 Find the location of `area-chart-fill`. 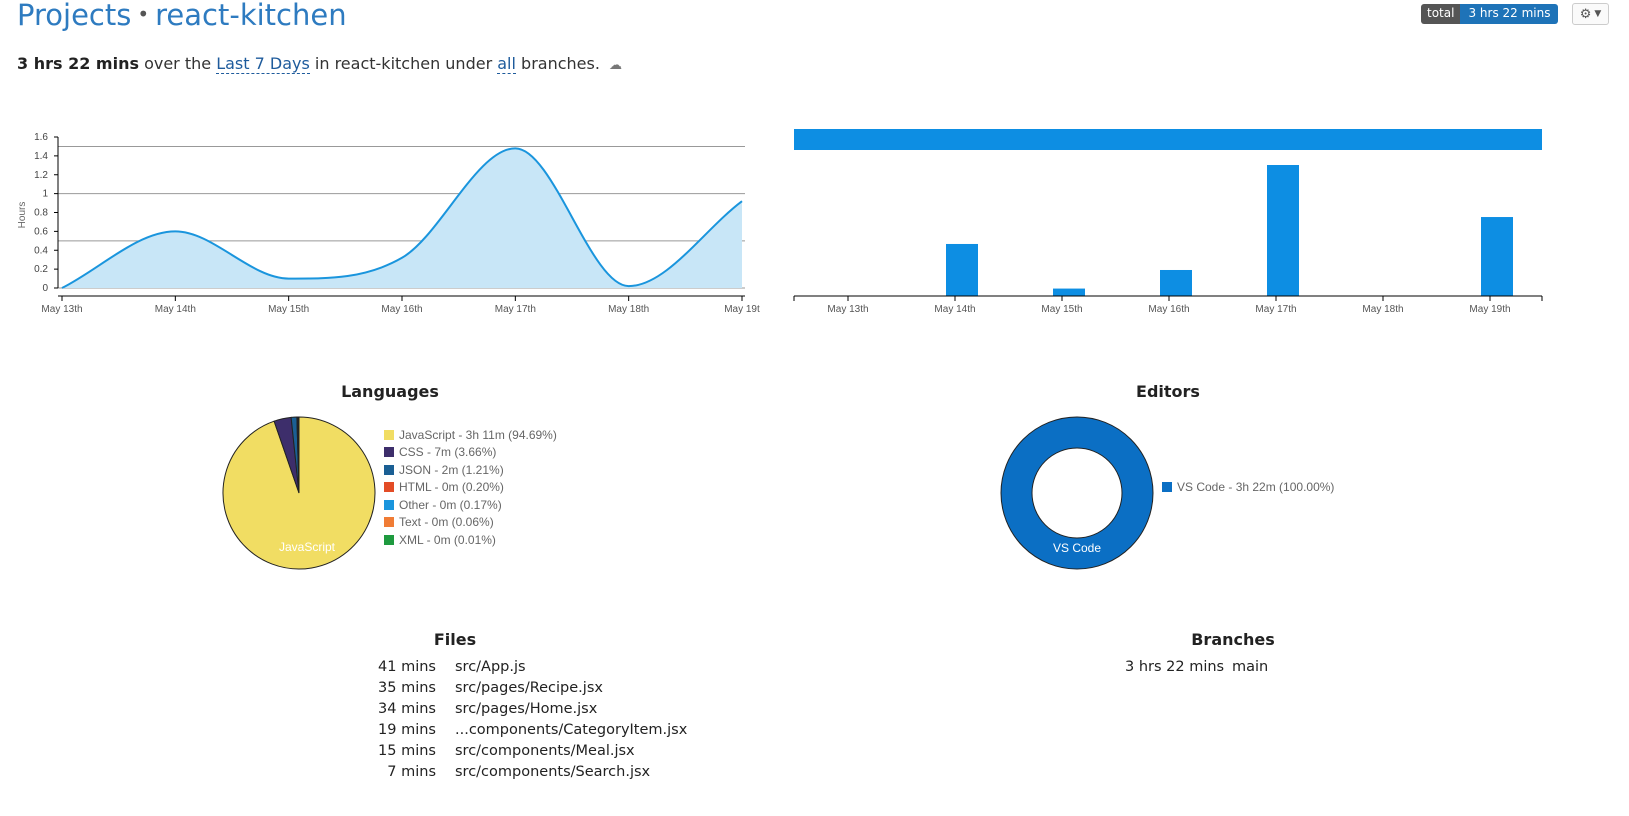

area-chart-fill is located at coordinates (402, 218).